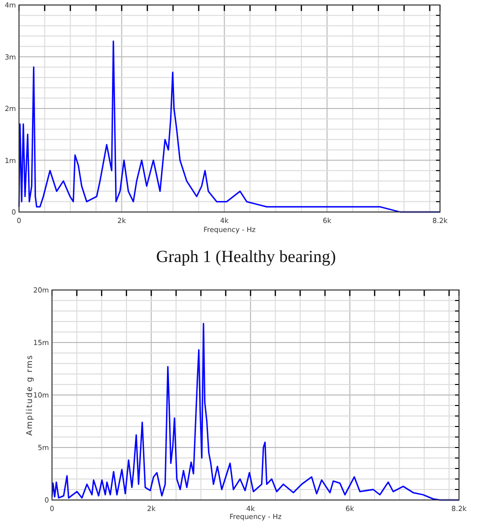  I want to click on y-axis-title: Amplitude g rms, so click(29, 395).